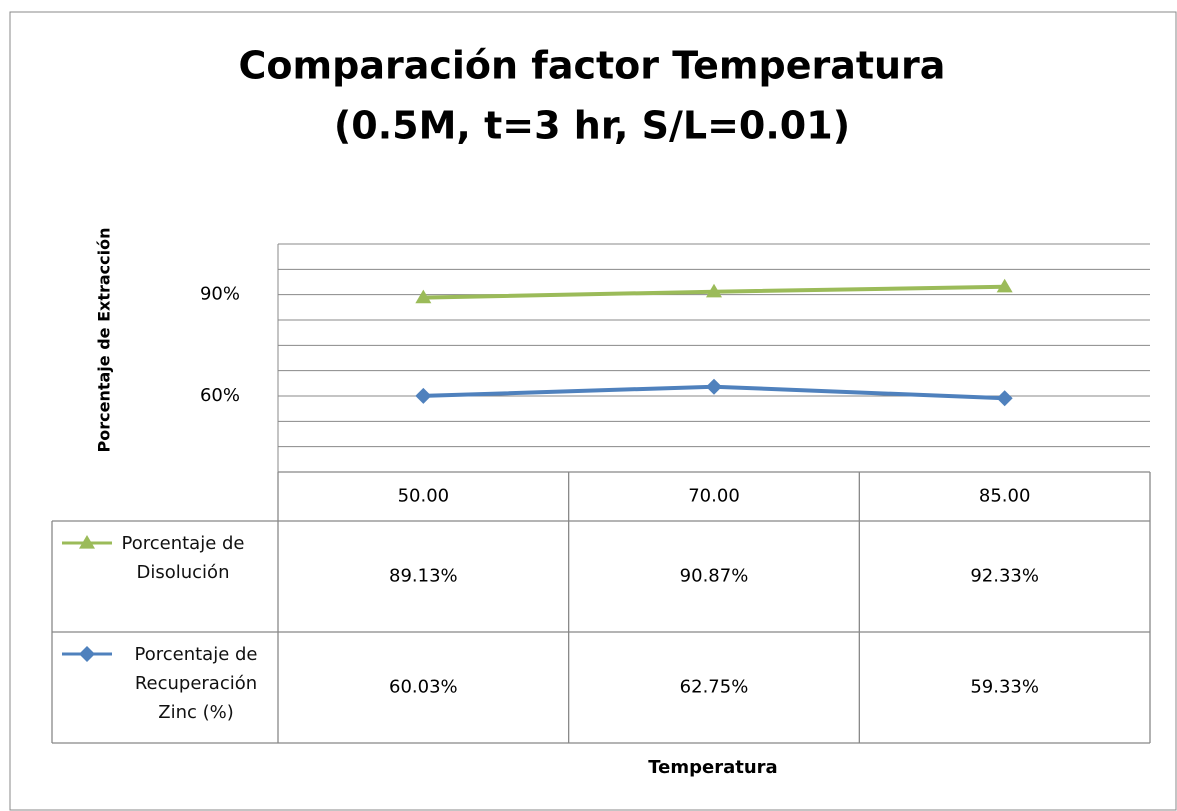  I want to click on table-value: 92.33%, so click(1004, 576).